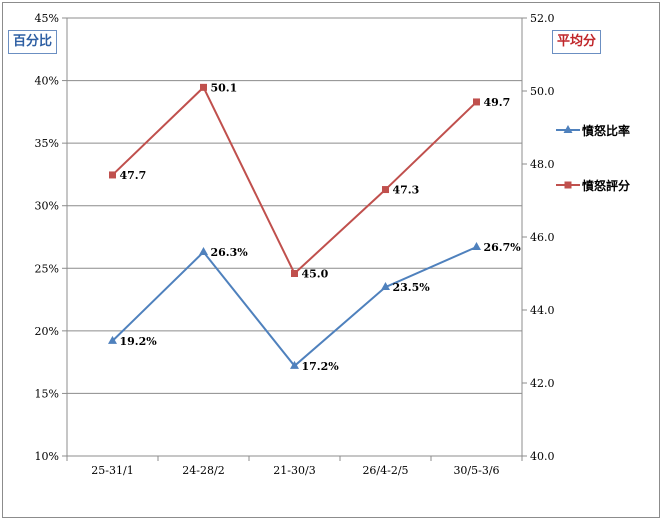 Image resolution: width=664 pixels, height=522 pixels. What do you see at coordinates (542, 91) in the screenshot?
I see `right-axis-tick-label: 50.0` at bounding box center [542, 91].